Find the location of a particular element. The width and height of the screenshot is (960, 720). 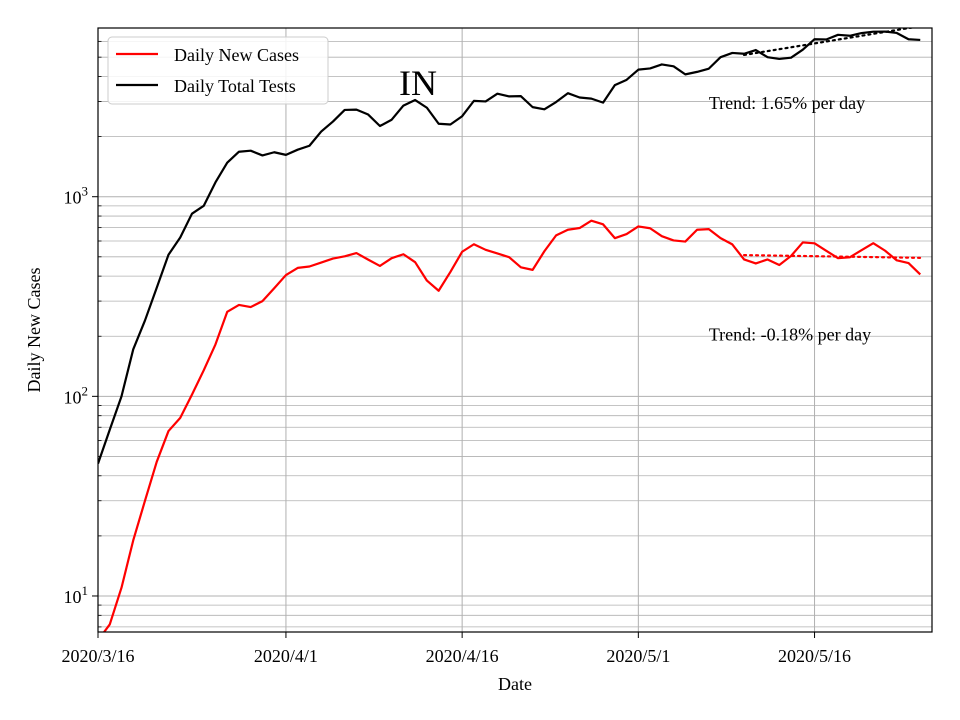

legend-label-daily-total-tests: Daily Total Tests is located at coordinates (235, 86).